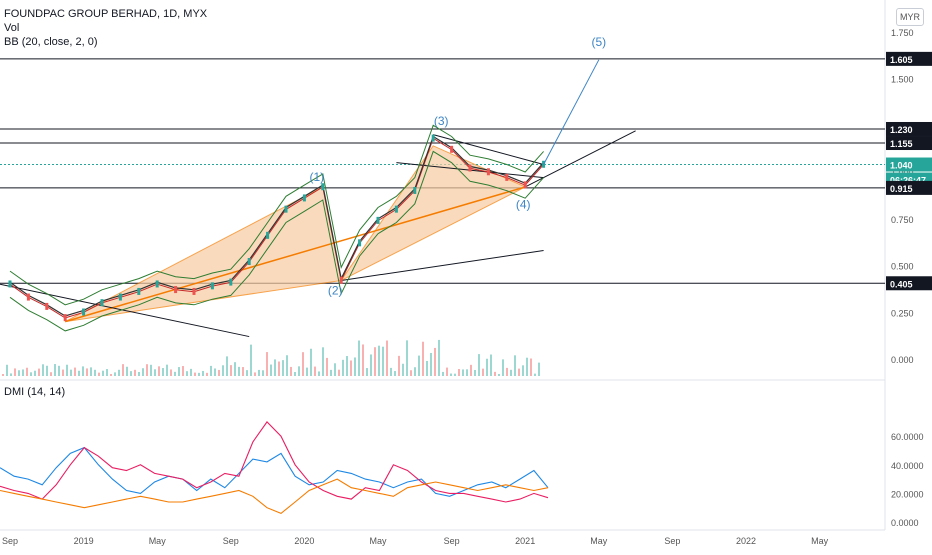 The height and width of the screenshot is (555, 932). Describe the element at coordinates (441, 121) in the screenshot. I see `wave-label: (3)` at that location.